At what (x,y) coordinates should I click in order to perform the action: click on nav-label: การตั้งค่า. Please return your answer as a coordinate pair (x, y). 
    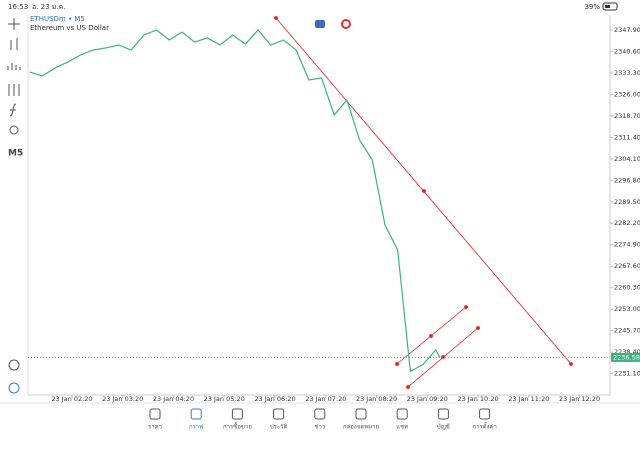
    Looking at the image, I should click on (484, 426).